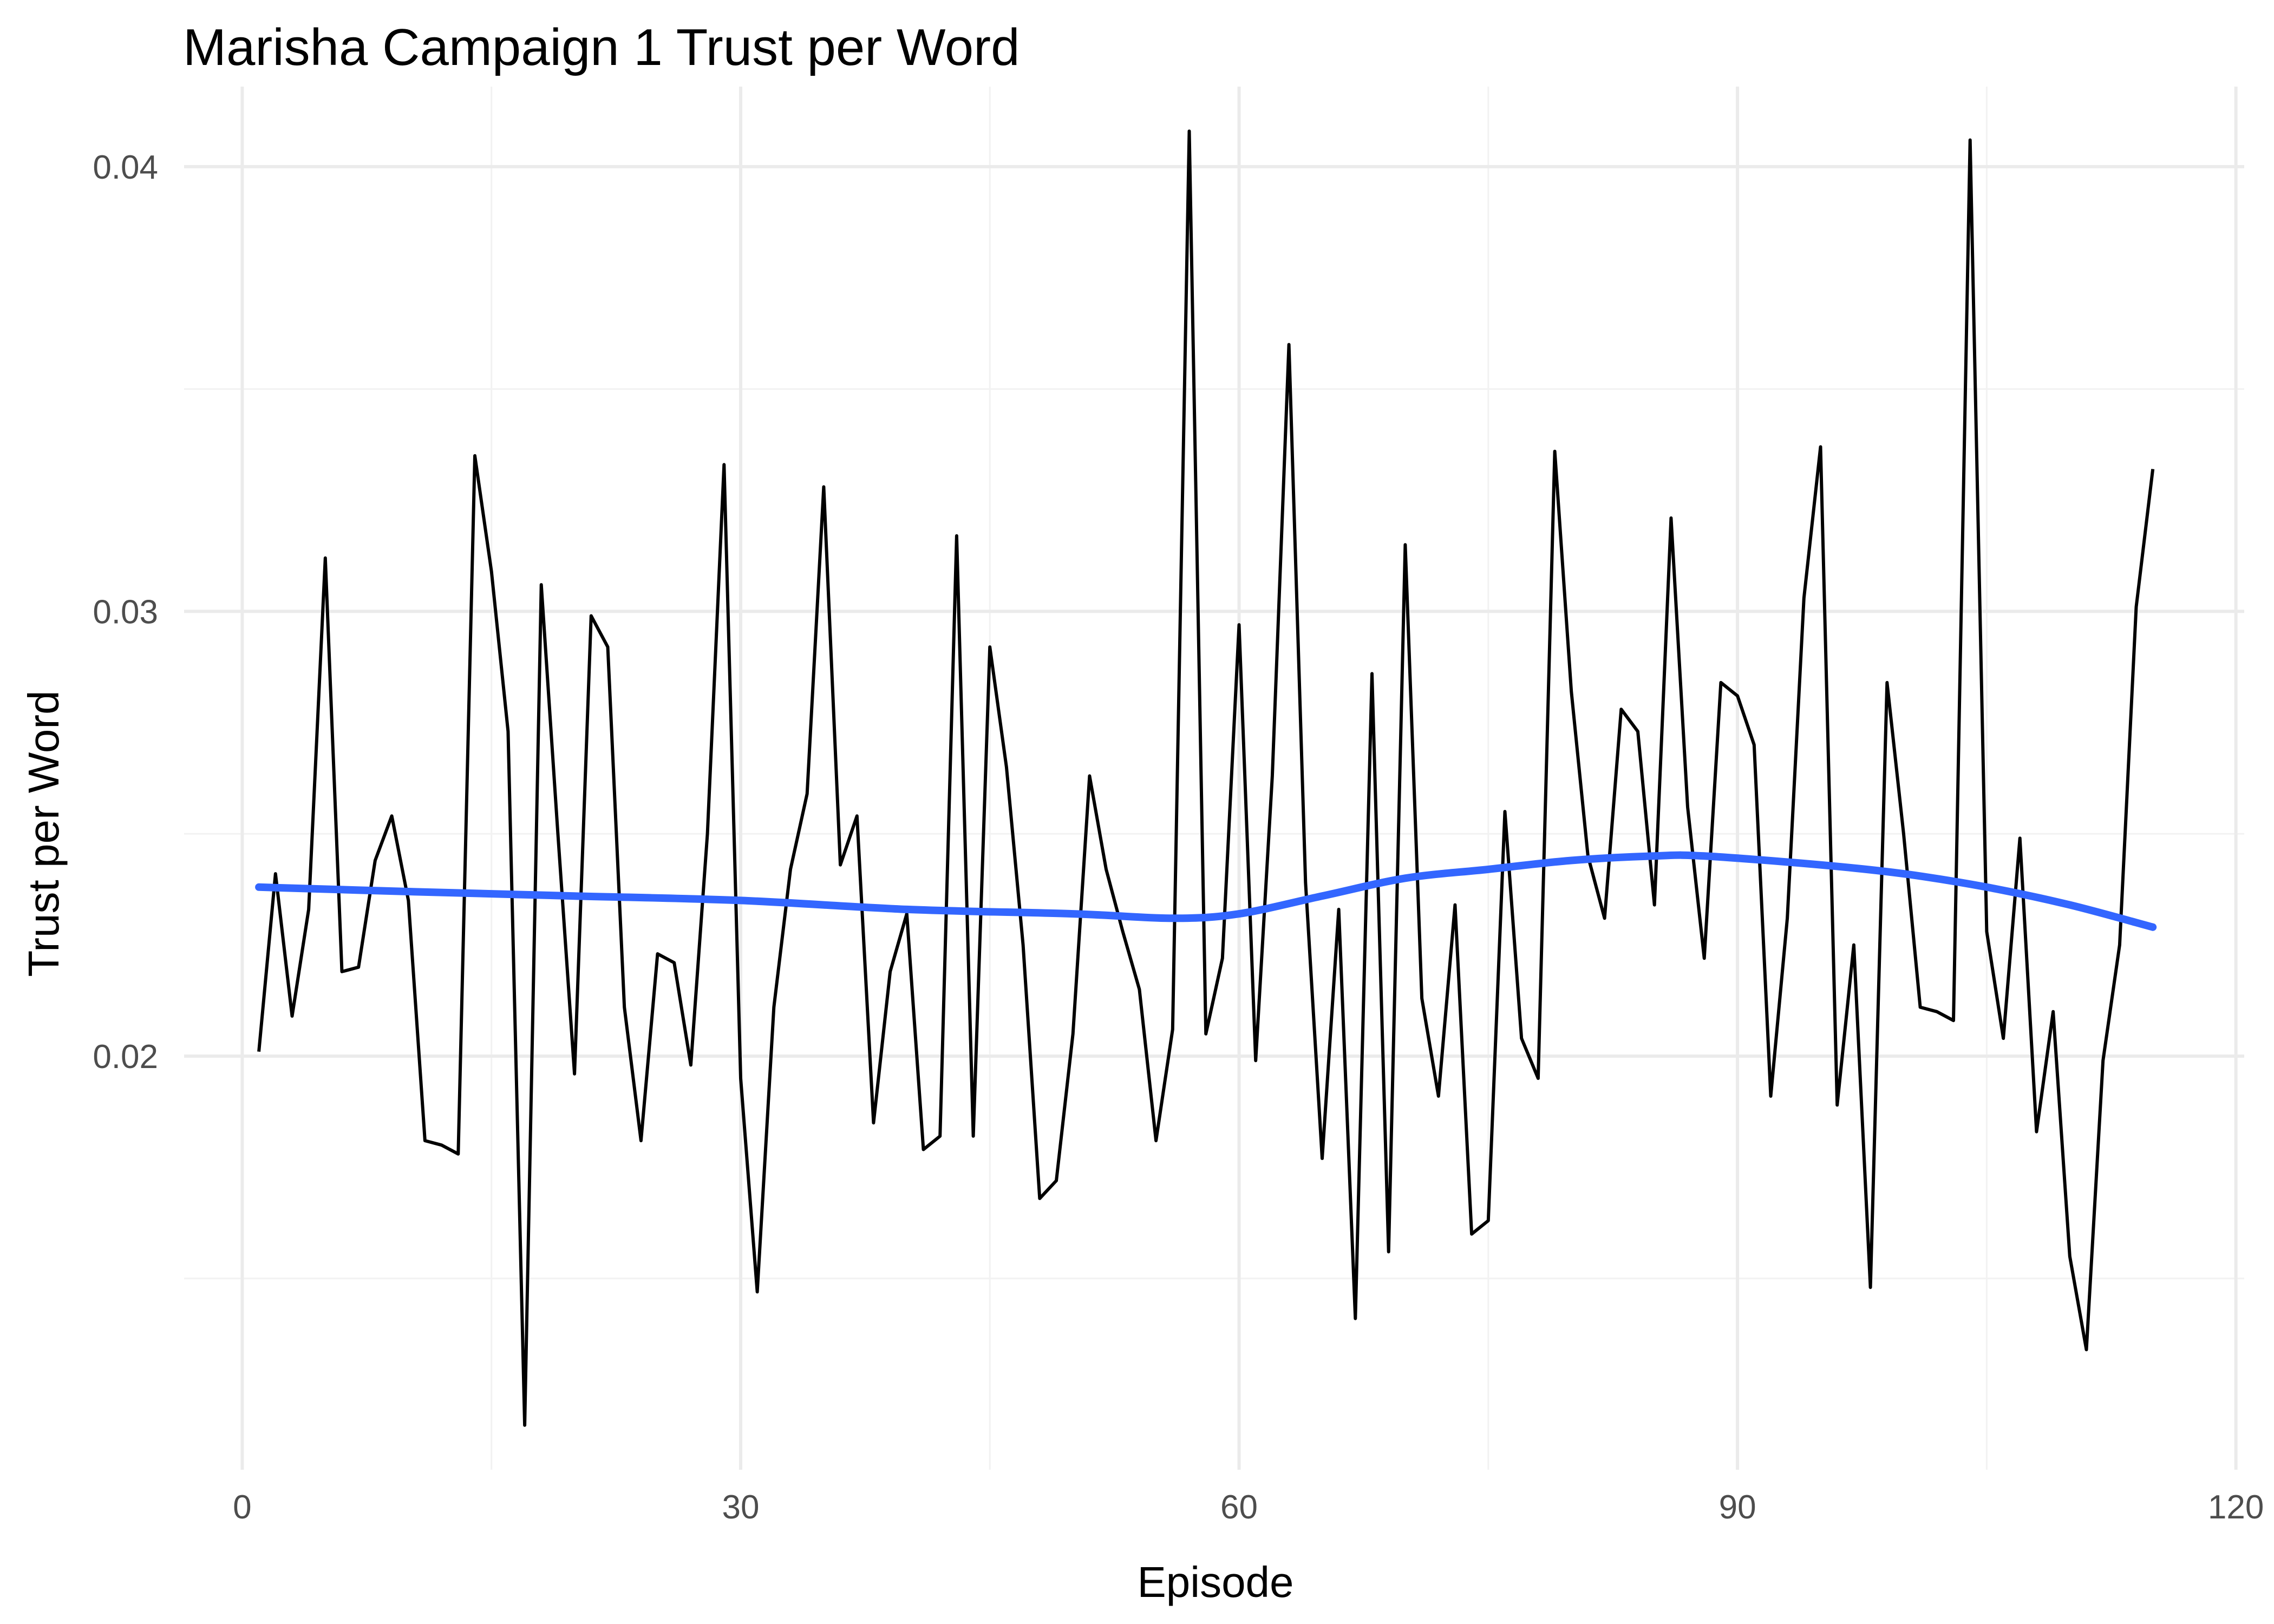 Image resolution: width=2274 pixels, height=1624 pixels. I want to click on x-tick-label: 30, so click(741, 1507).